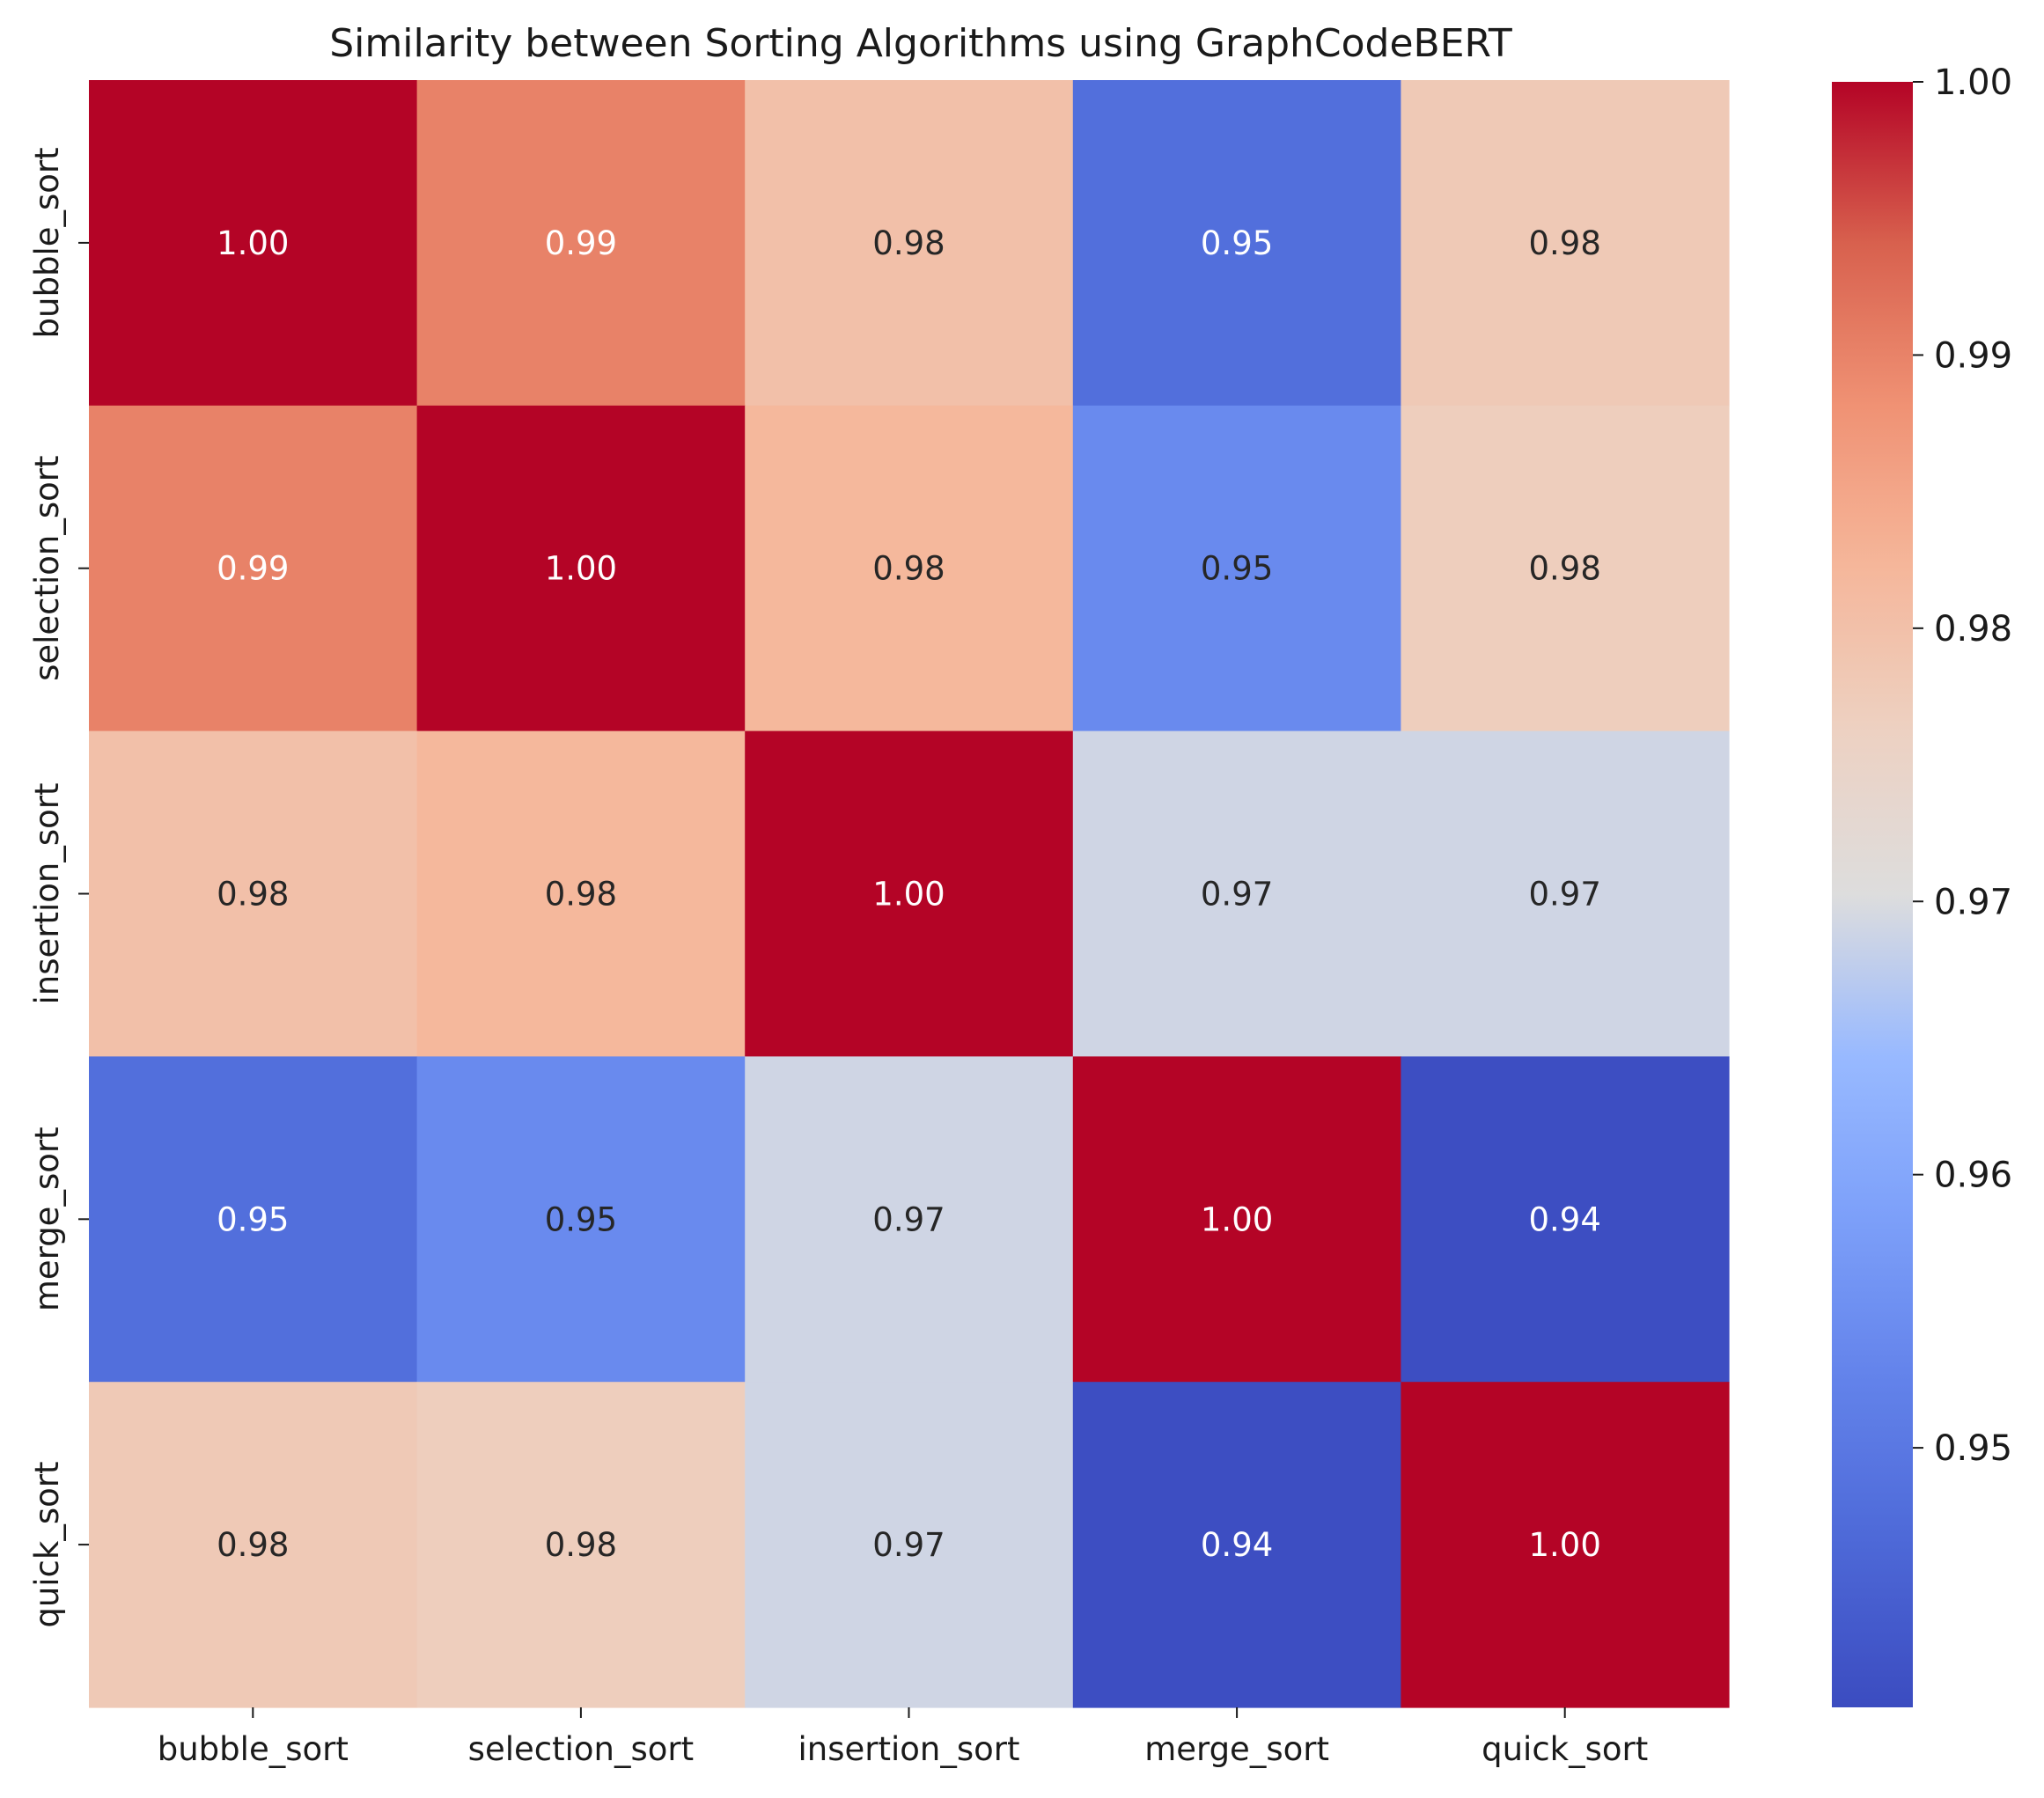 The height and width of the screenshot is (1798, 2044). What do you see at coordinates (47, 567) in the screenshot?
I see `y-tick-label: selection_sort` at bounding box center [47, 567].